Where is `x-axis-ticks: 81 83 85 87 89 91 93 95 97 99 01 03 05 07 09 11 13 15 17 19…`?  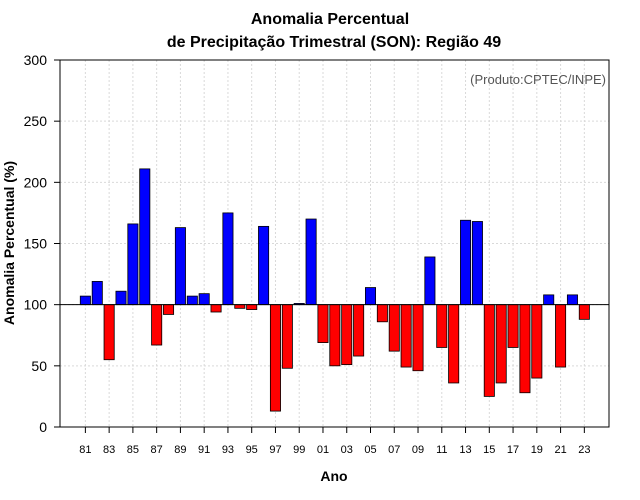 x-axis-ticks: 81 83 85 87 89 91 93 95 97 99 01 03 05 07 09 11 13 15 17 19… is located at coordinates (334, 441).